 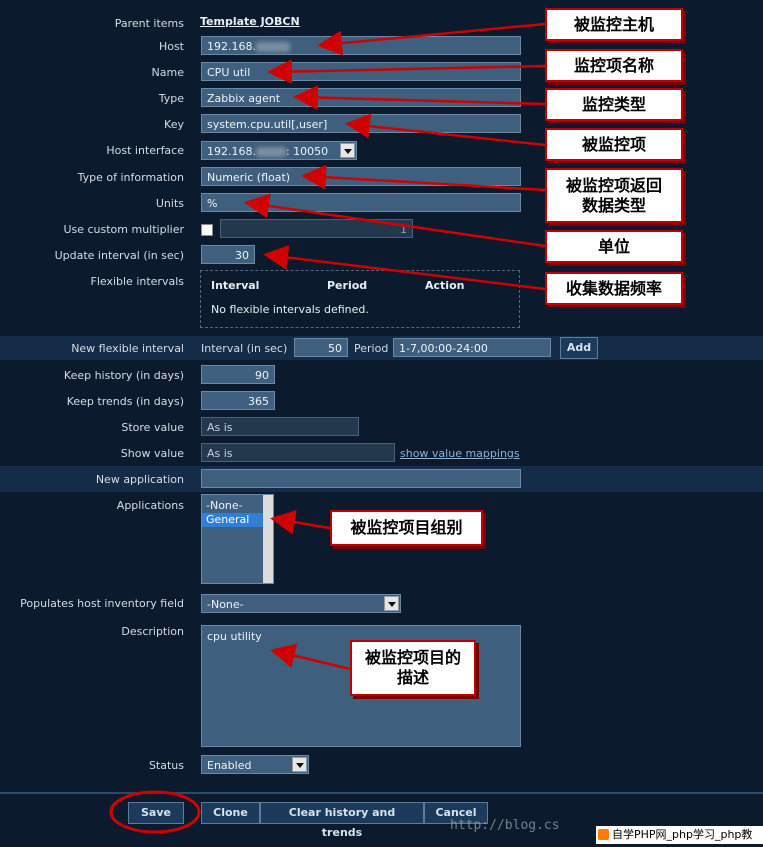 What do you see at coordinates (456, 813) in the screenshot?
I see `cancel-button: Cancel` at bounding box center [456, 813].